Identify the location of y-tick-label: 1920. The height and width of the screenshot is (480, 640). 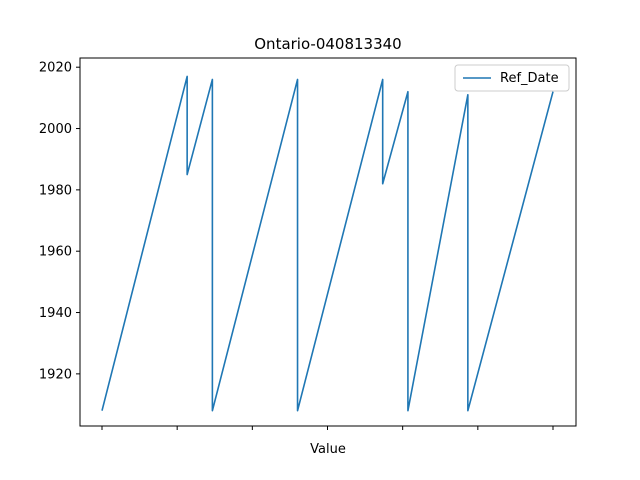
(55, 374).